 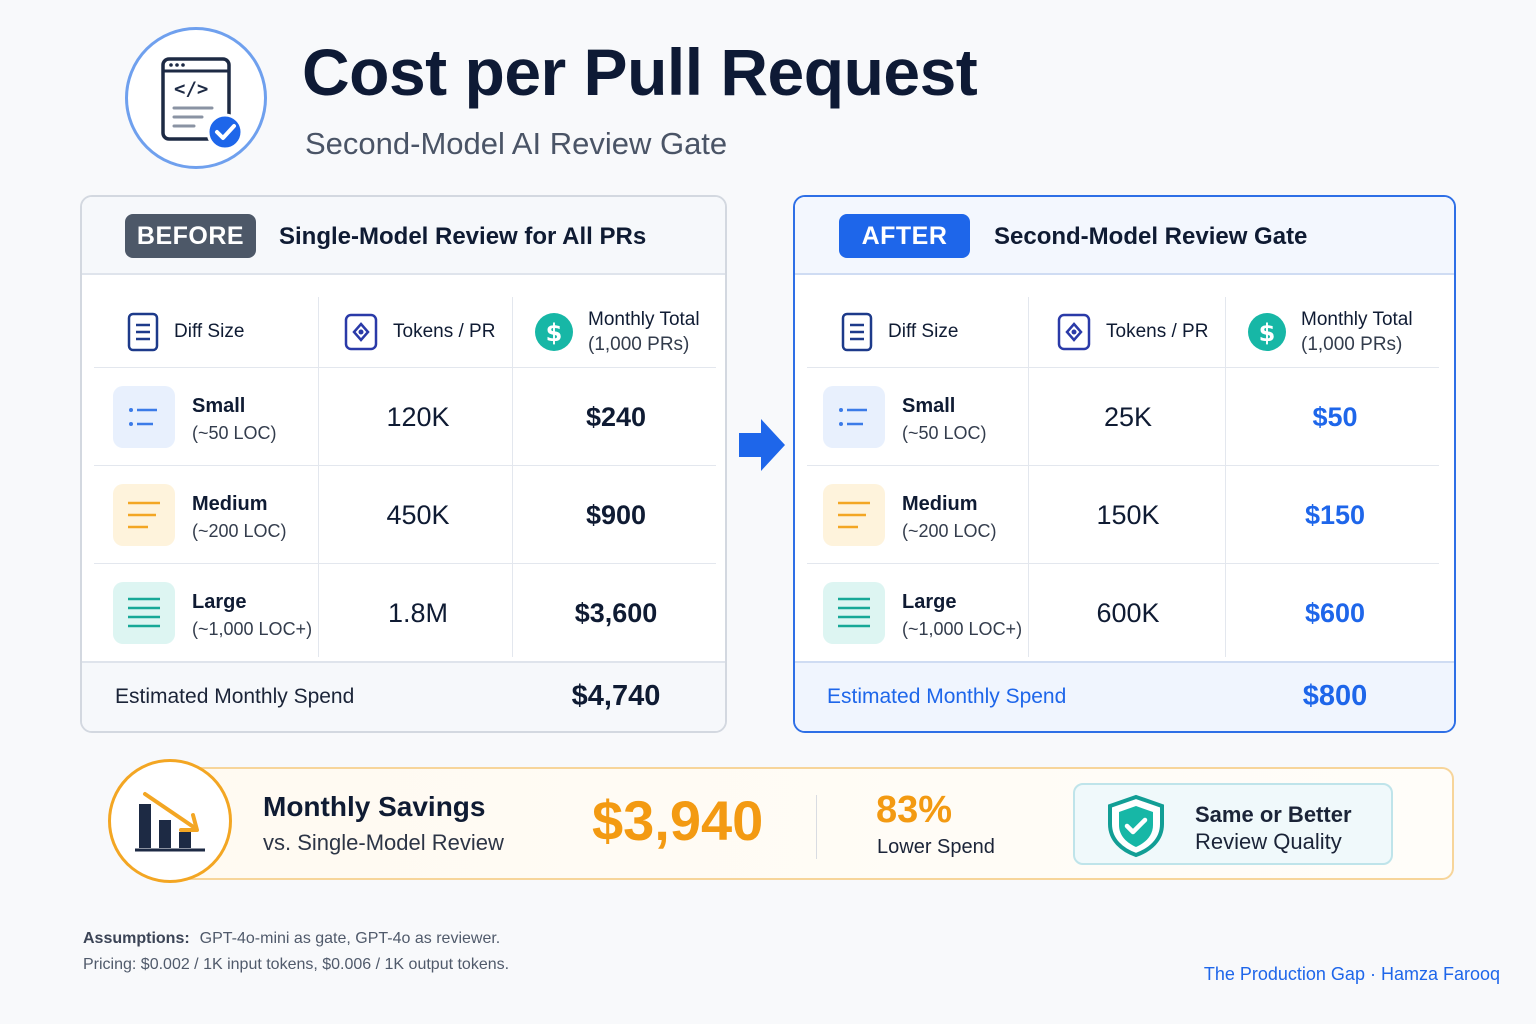 I want to click on savings-percent: 83%, so click(x=914, y=810).